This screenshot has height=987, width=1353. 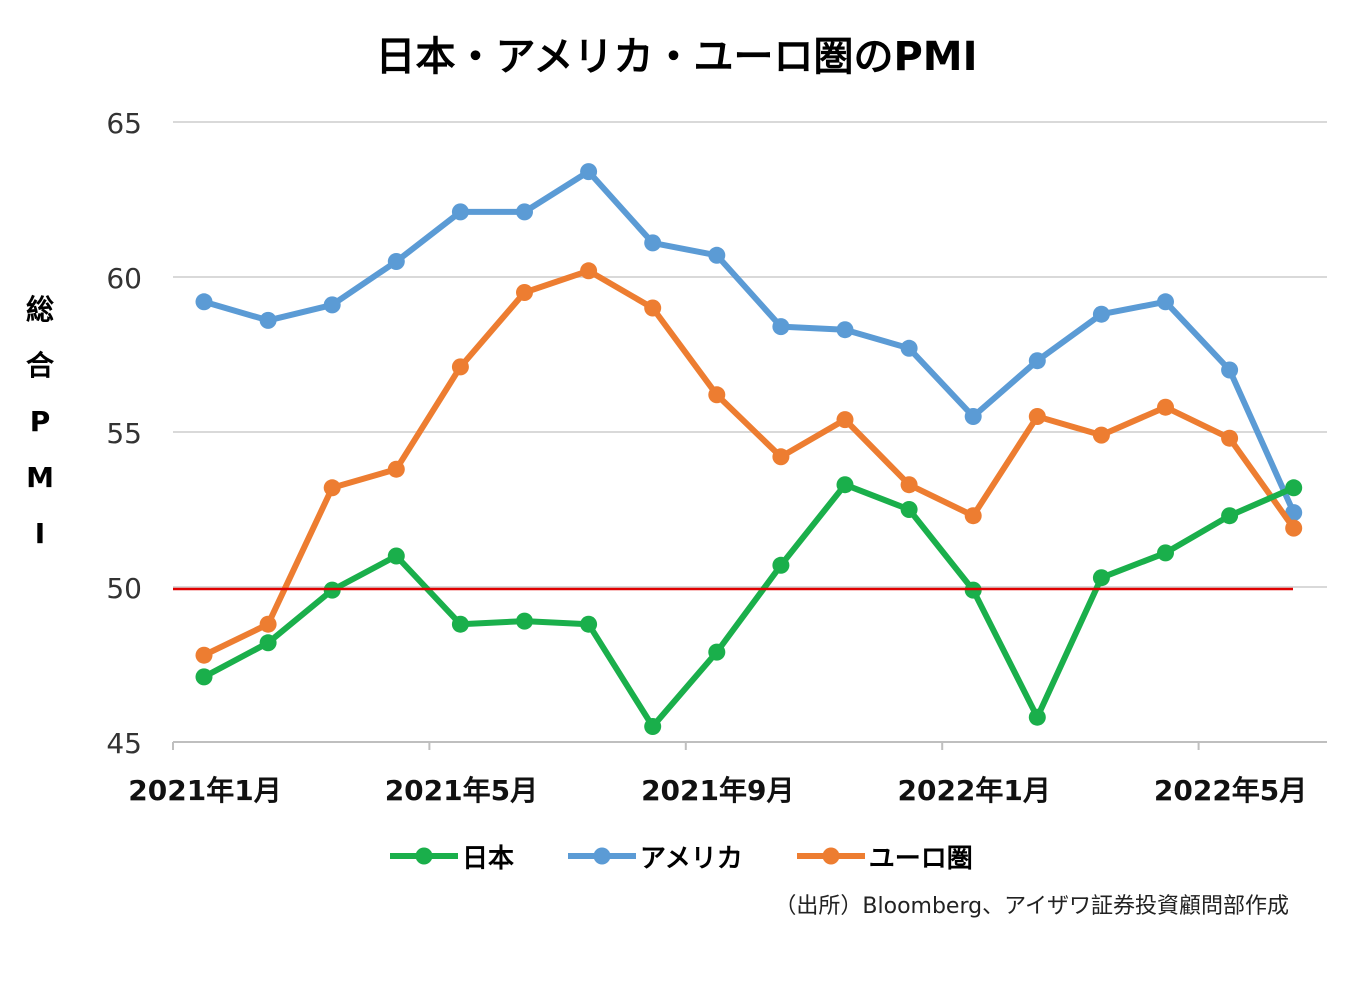 What do you see at coordinates (461, 790) in the screenshot?
I see `x-tick-label: 2021年5月` at bounding box center [461, 790].